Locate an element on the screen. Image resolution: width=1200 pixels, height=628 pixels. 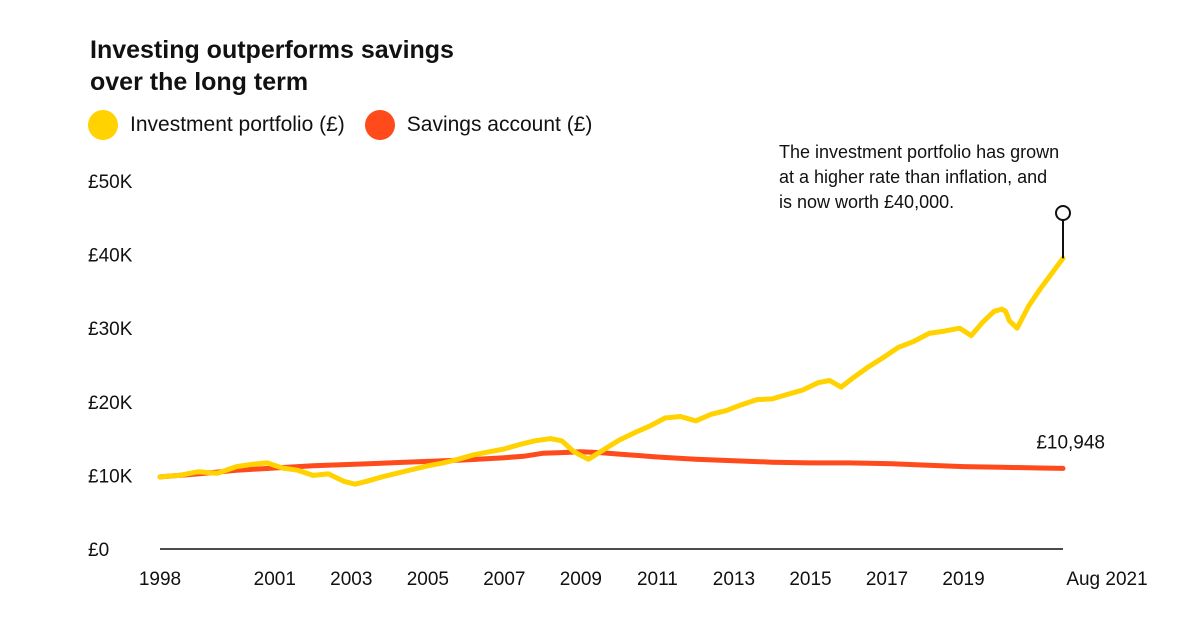
y-tick-label: £0 is located at coordinates (98, 550).